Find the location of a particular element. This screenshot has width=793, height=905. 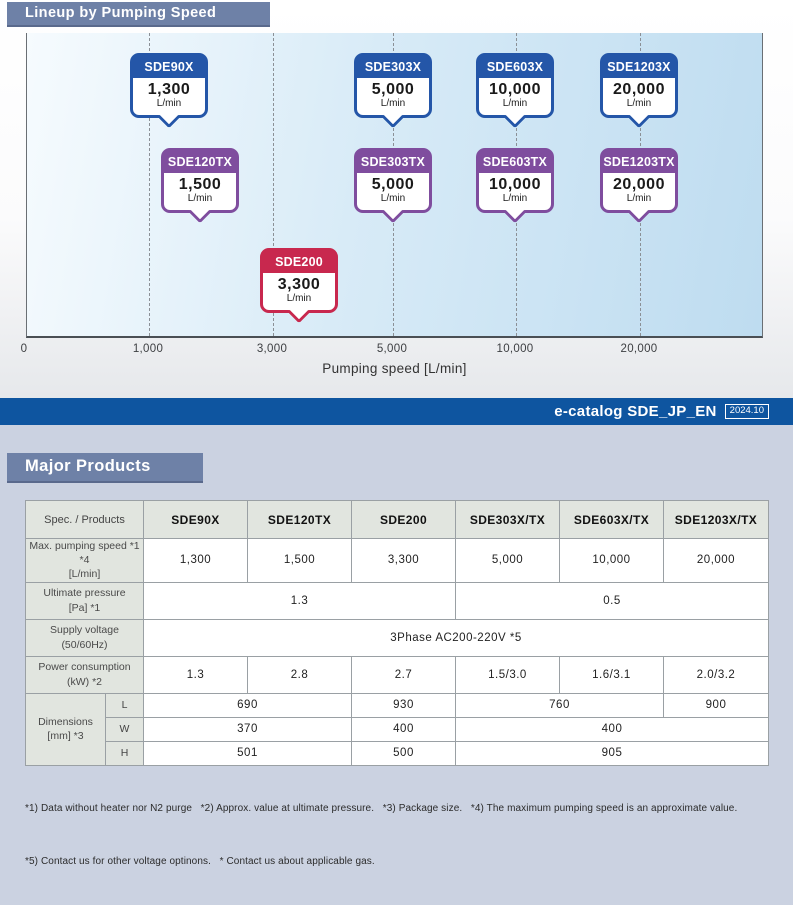

column-header-sde90x: SDE90X is located at coordinates (195, 519).